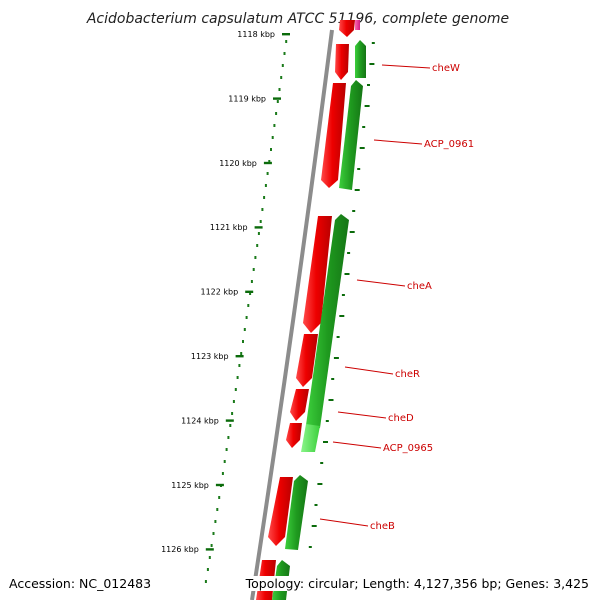 The image size is (600, 600). I want to click on scale-tick-label: 1126 kbp, so click(180, 549).